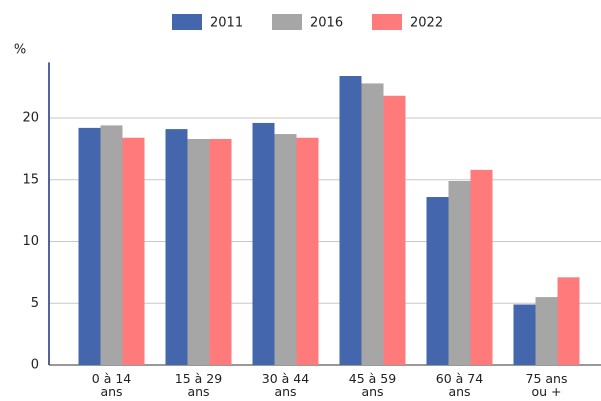 Image resolution: width=601 pixels, height=401 pixels. I want to click on x-tick-label-box: 15 à 29 ans, so click(198, 385).